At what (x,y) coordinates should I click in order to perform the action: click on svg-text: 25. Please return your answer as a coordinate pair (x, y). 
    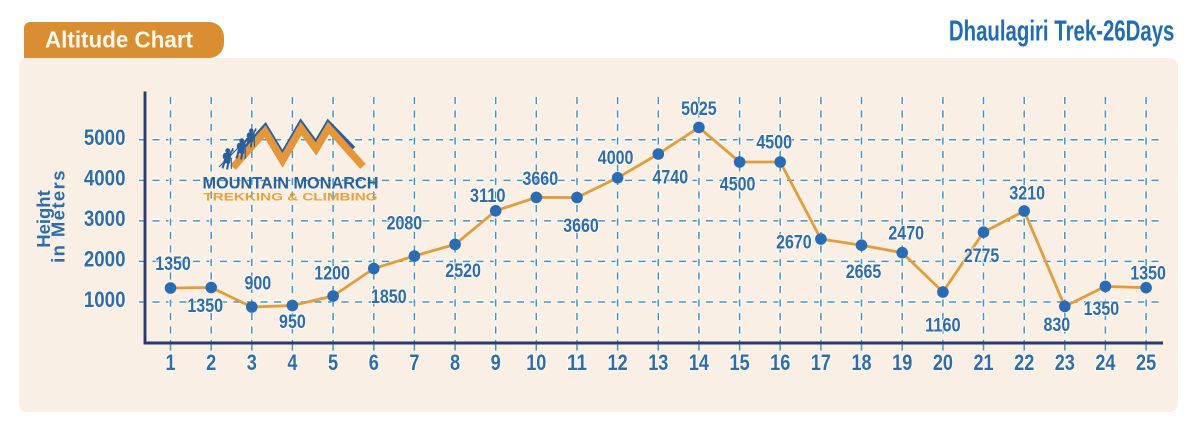
    Looking at the image, I should click on (1146, 362).